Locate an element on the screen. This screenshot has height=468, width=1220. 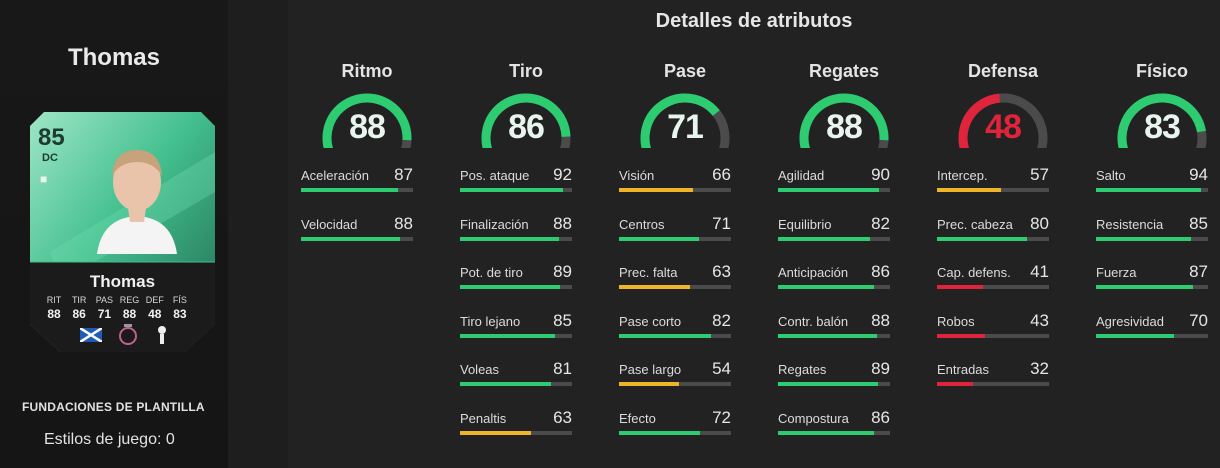
attribute-row: Anticipación 86 is located at coordinates (834, 283).